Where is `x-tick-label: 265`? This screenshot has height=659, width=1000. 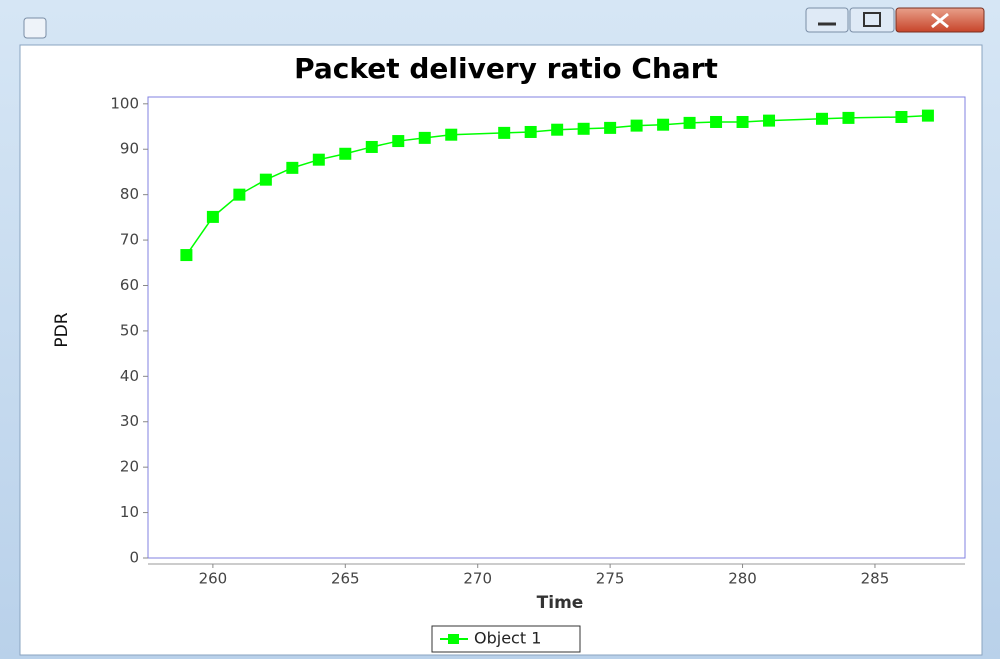
x-tick-label: 265 is located at coordinates (345, 579).